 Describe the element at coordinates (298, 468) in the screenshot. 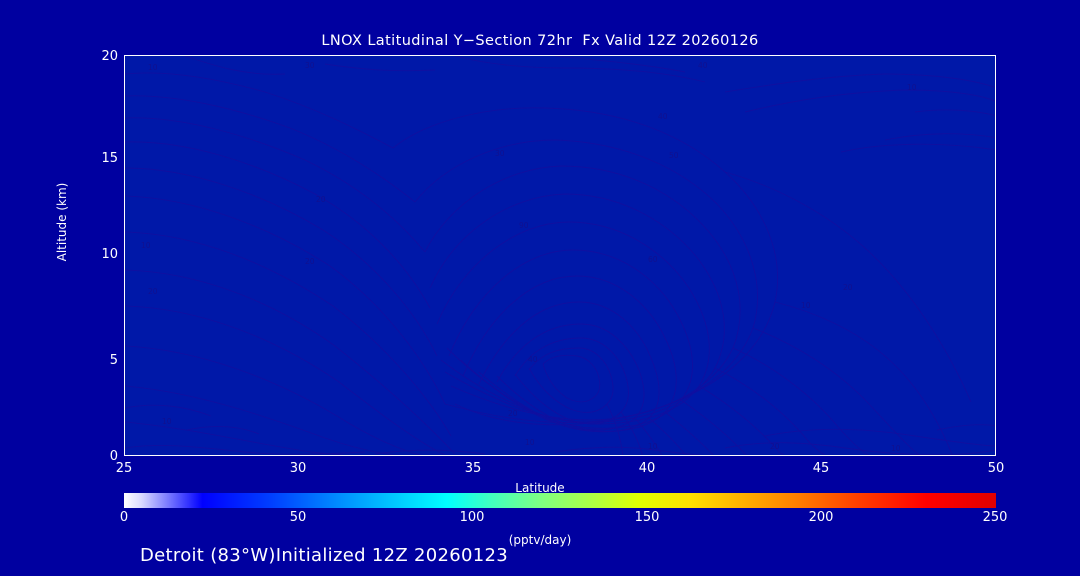

I see `xtick-label-30: 30` at that location.